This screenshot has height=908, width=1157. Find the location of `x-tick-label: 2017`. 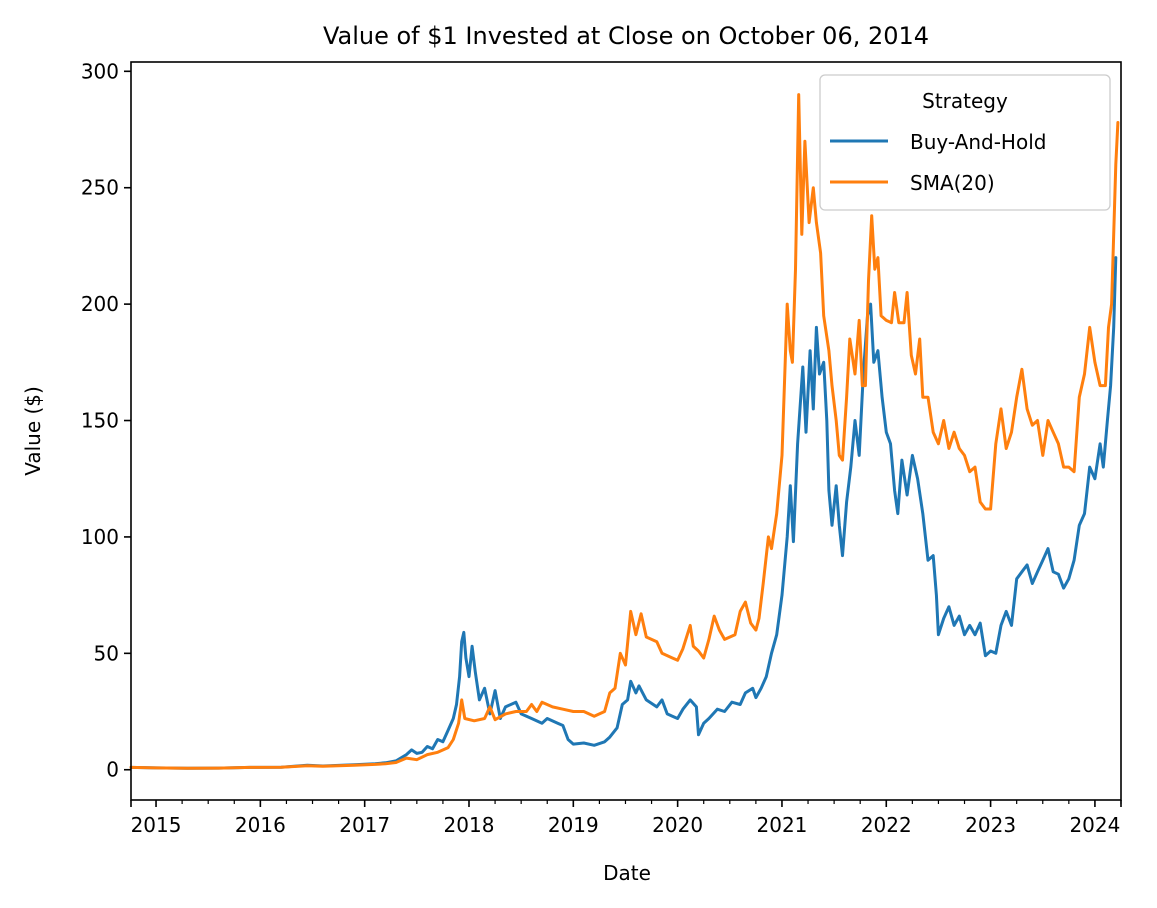

x-tick-label: 2017 is located at coordinates (364, 825).